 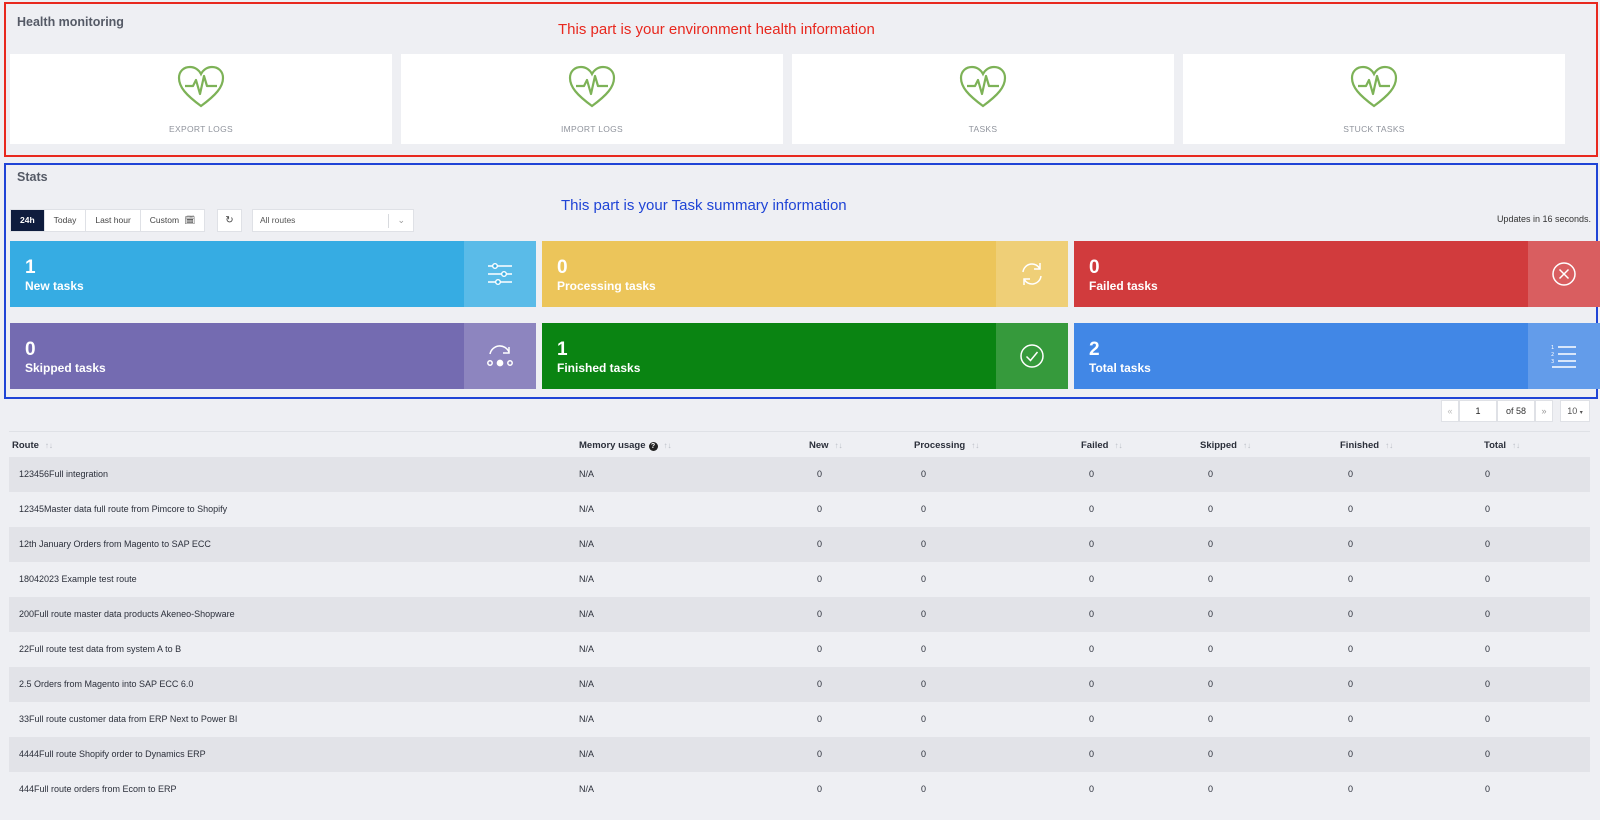 What do you see at coordinates (1120, 368) in the screenshot?
I see `stat-label: Total tasks` at bounding box center [1120, 368].